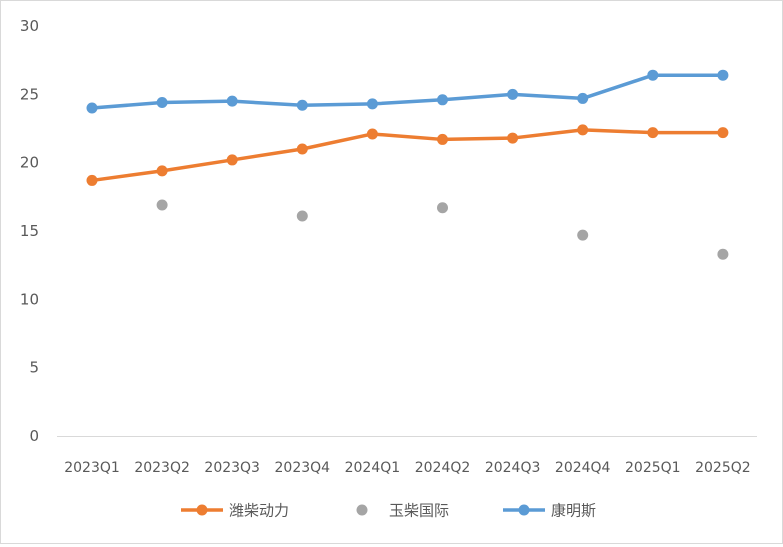 Image resolution: width=783 pixels, height=547 pixels. I want to click on x-tick-label: 2023Q3, so click(232, 468).